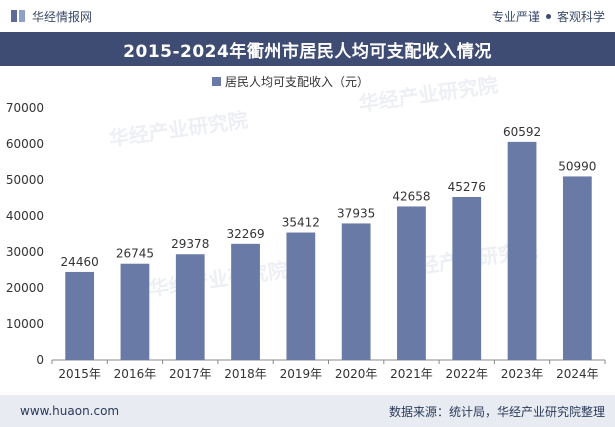 Image resolution: width=615 pixels, height=427 pixels. I want to click on x-tick-label: 2021年, so click(411, 374).